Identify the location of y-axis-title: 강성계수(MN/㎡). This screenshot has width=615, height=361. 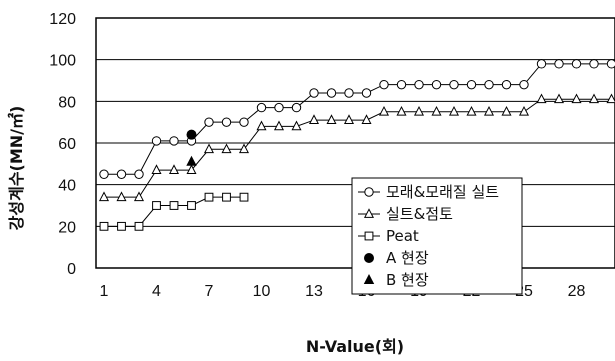
(16, 168).